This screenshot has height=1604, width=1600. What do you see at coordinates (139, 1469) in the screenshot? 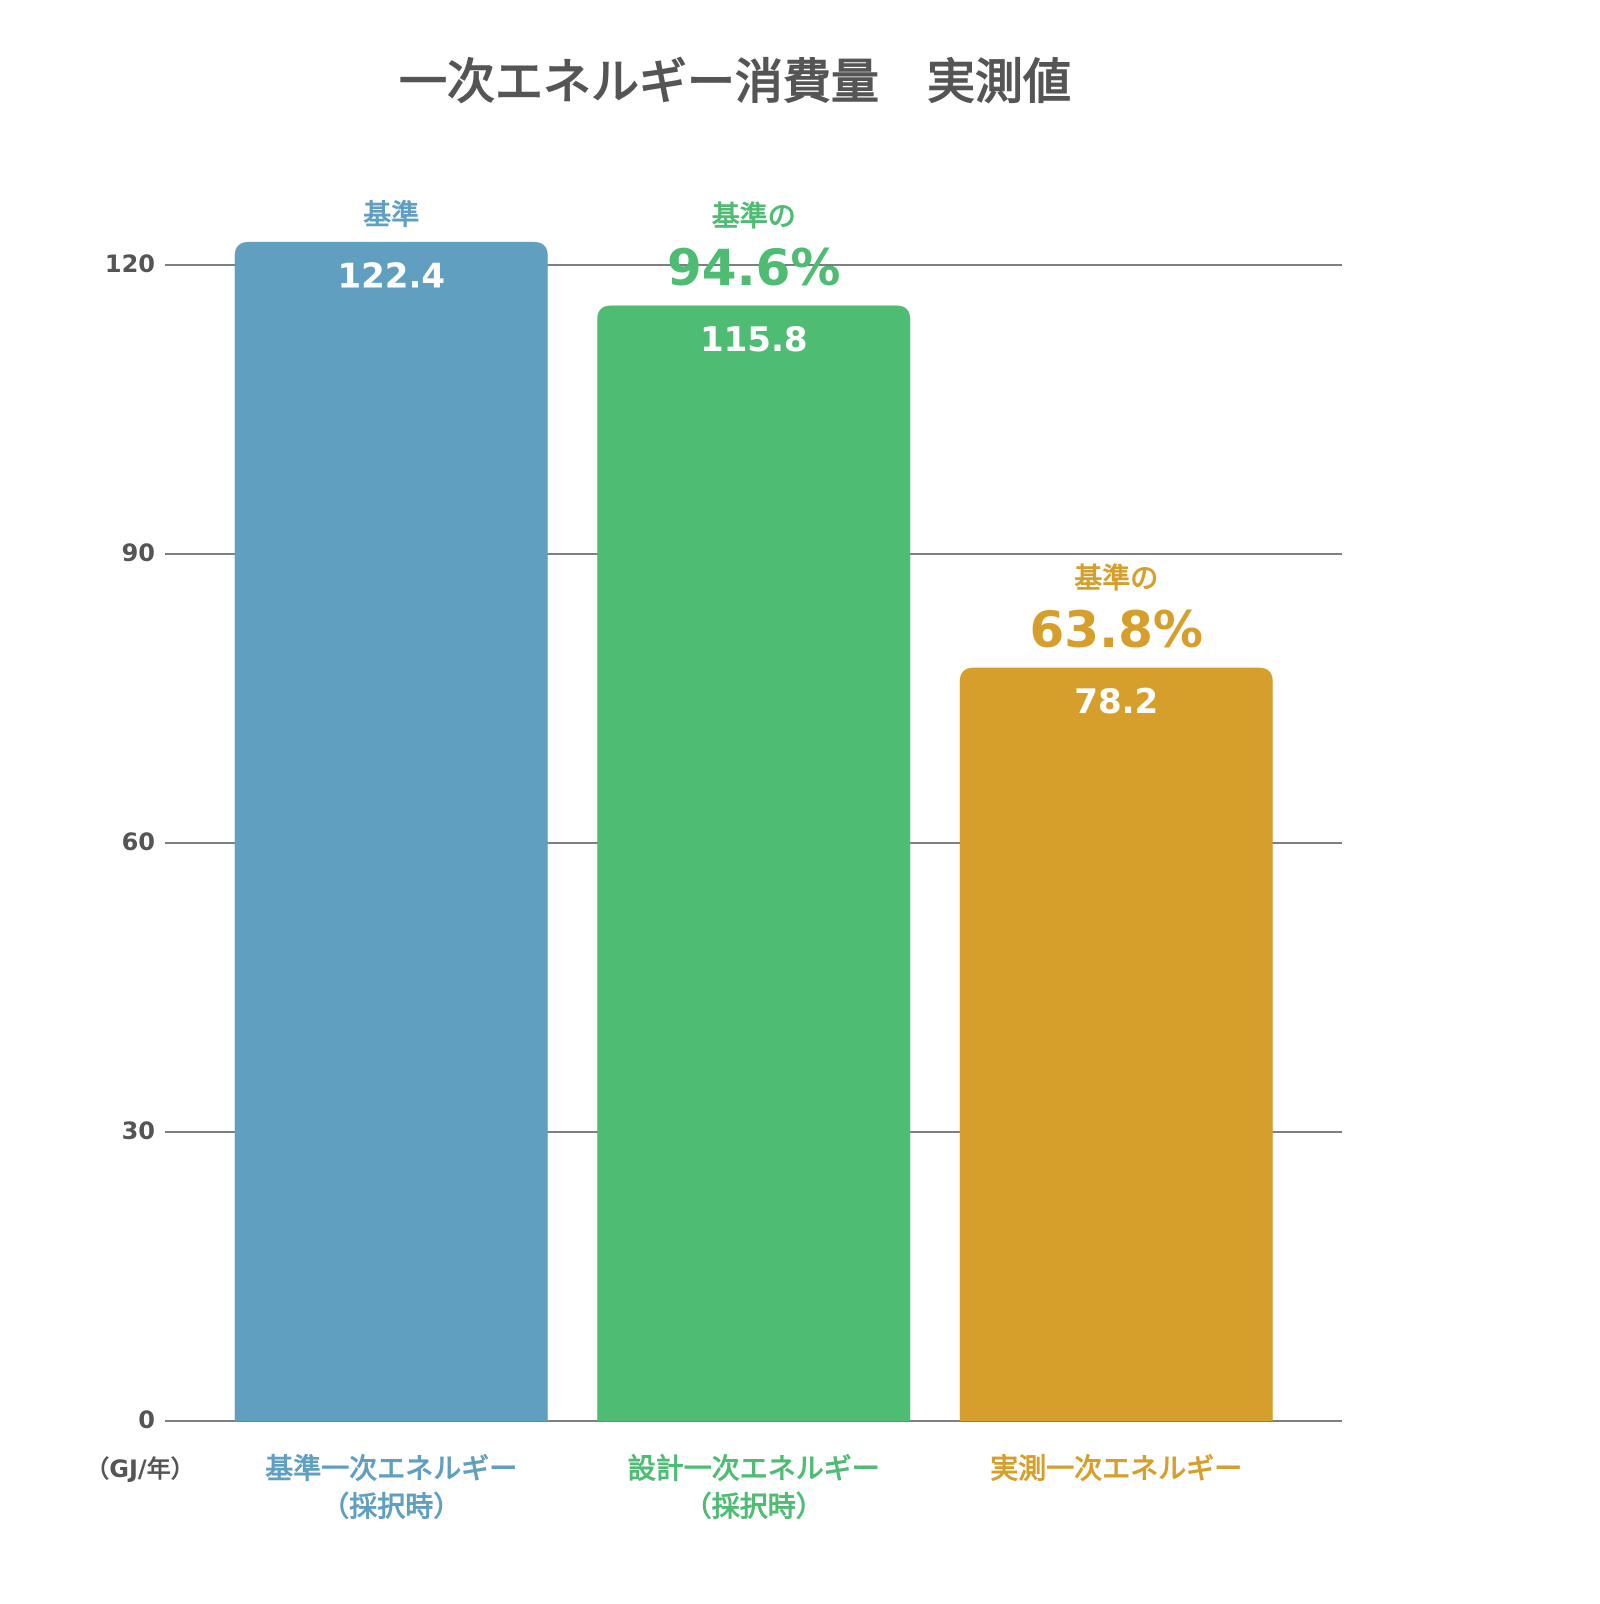
I see `unit-label: （GJ/年）` at bounding box center [139, 1469].